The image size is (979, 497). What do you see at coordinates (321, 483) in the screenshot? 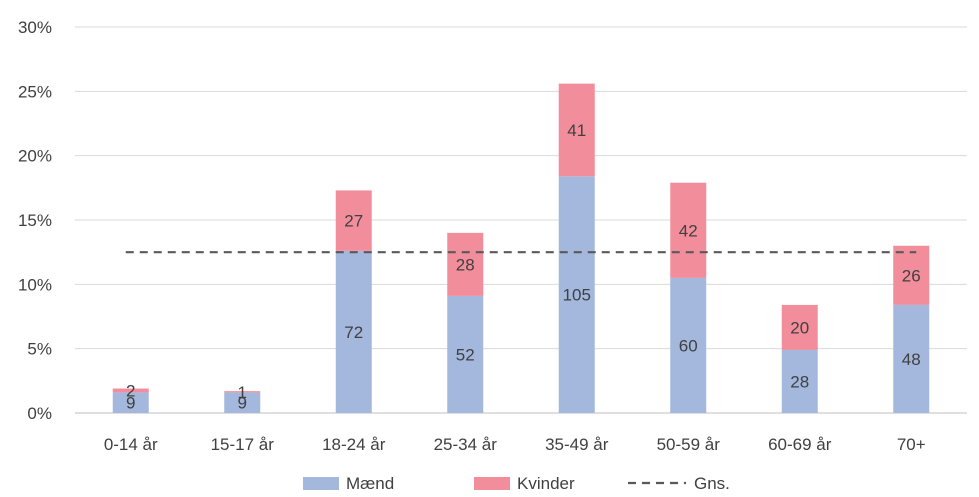
I see `legend-swatch-maend` at bounding box center [321, 483].